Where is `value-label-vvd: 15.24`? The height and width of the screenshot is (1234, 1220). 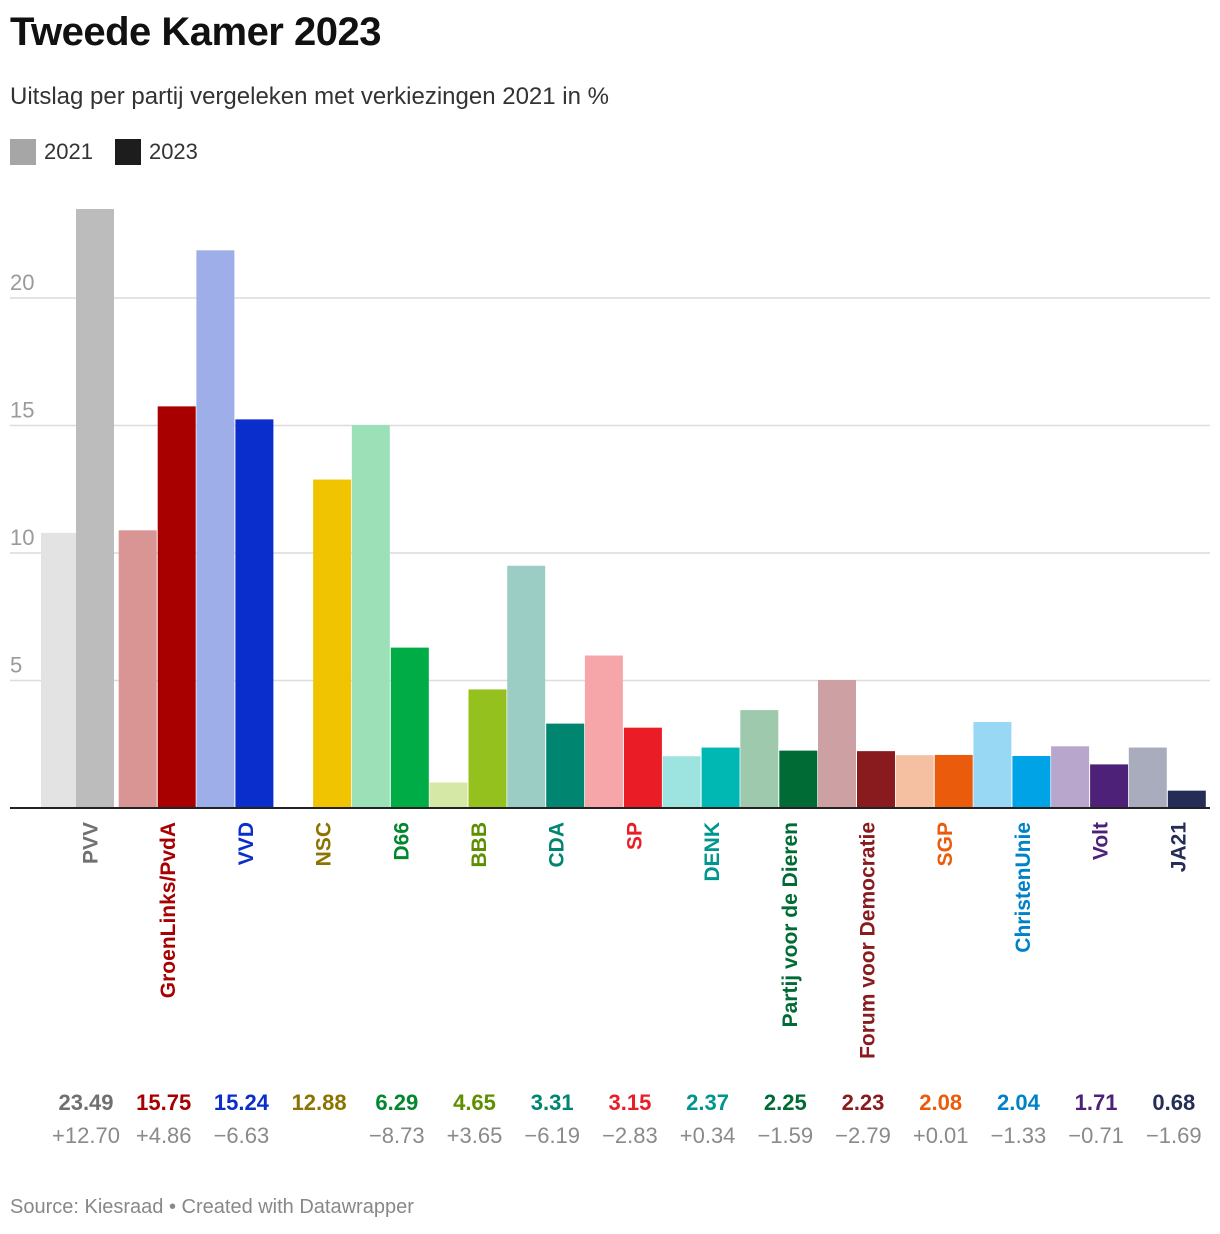
value-label-vvd: 15.24 is located at coordinates (242, 1102).